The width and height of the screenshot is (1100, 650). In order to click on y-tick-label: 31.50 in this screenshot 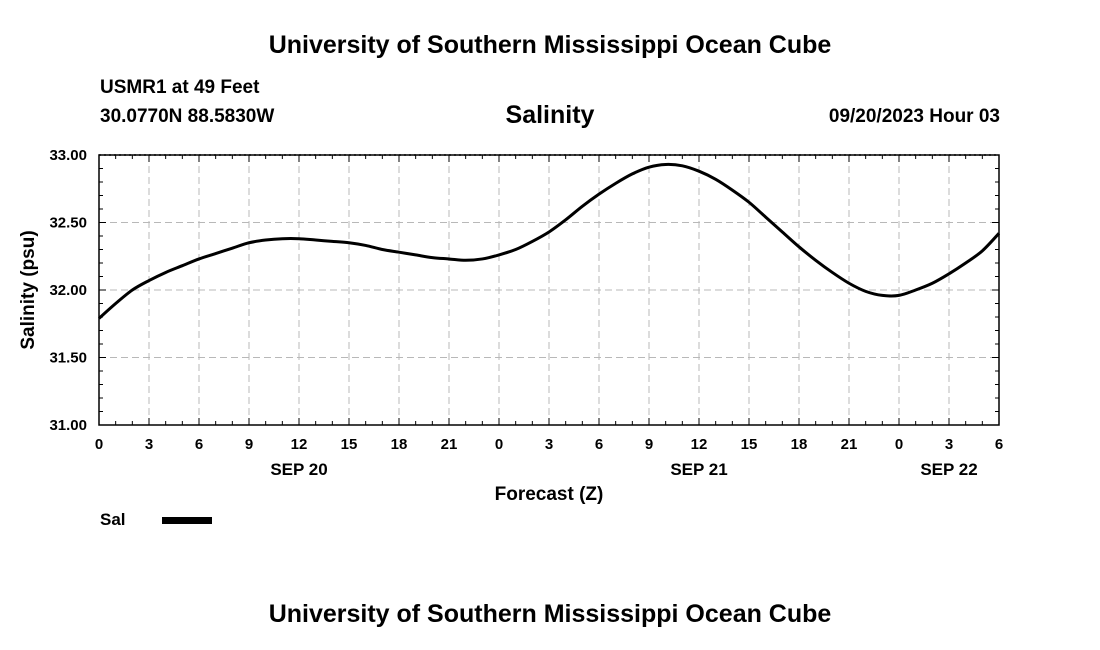, I will do `click(68, 358)`.